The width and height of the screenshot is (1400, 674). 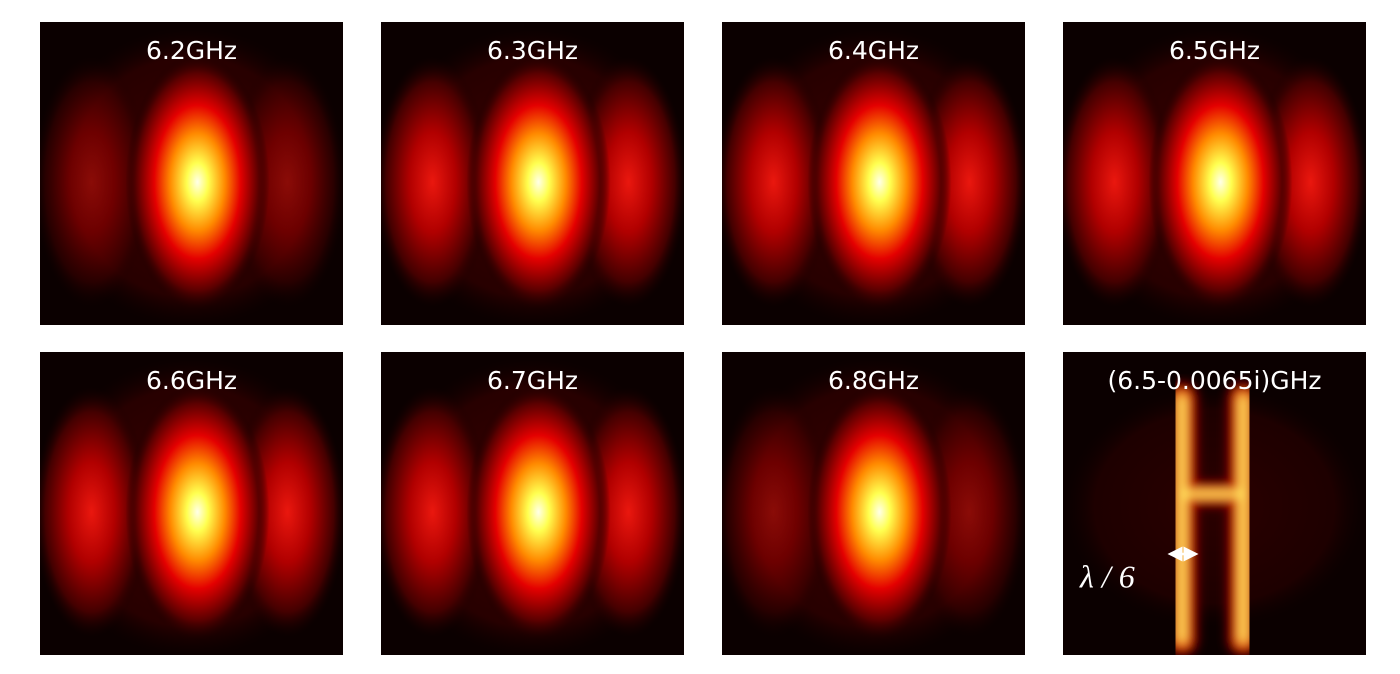 I want to click on field-panel: 6.7GHz, so click(x=532, y=503).